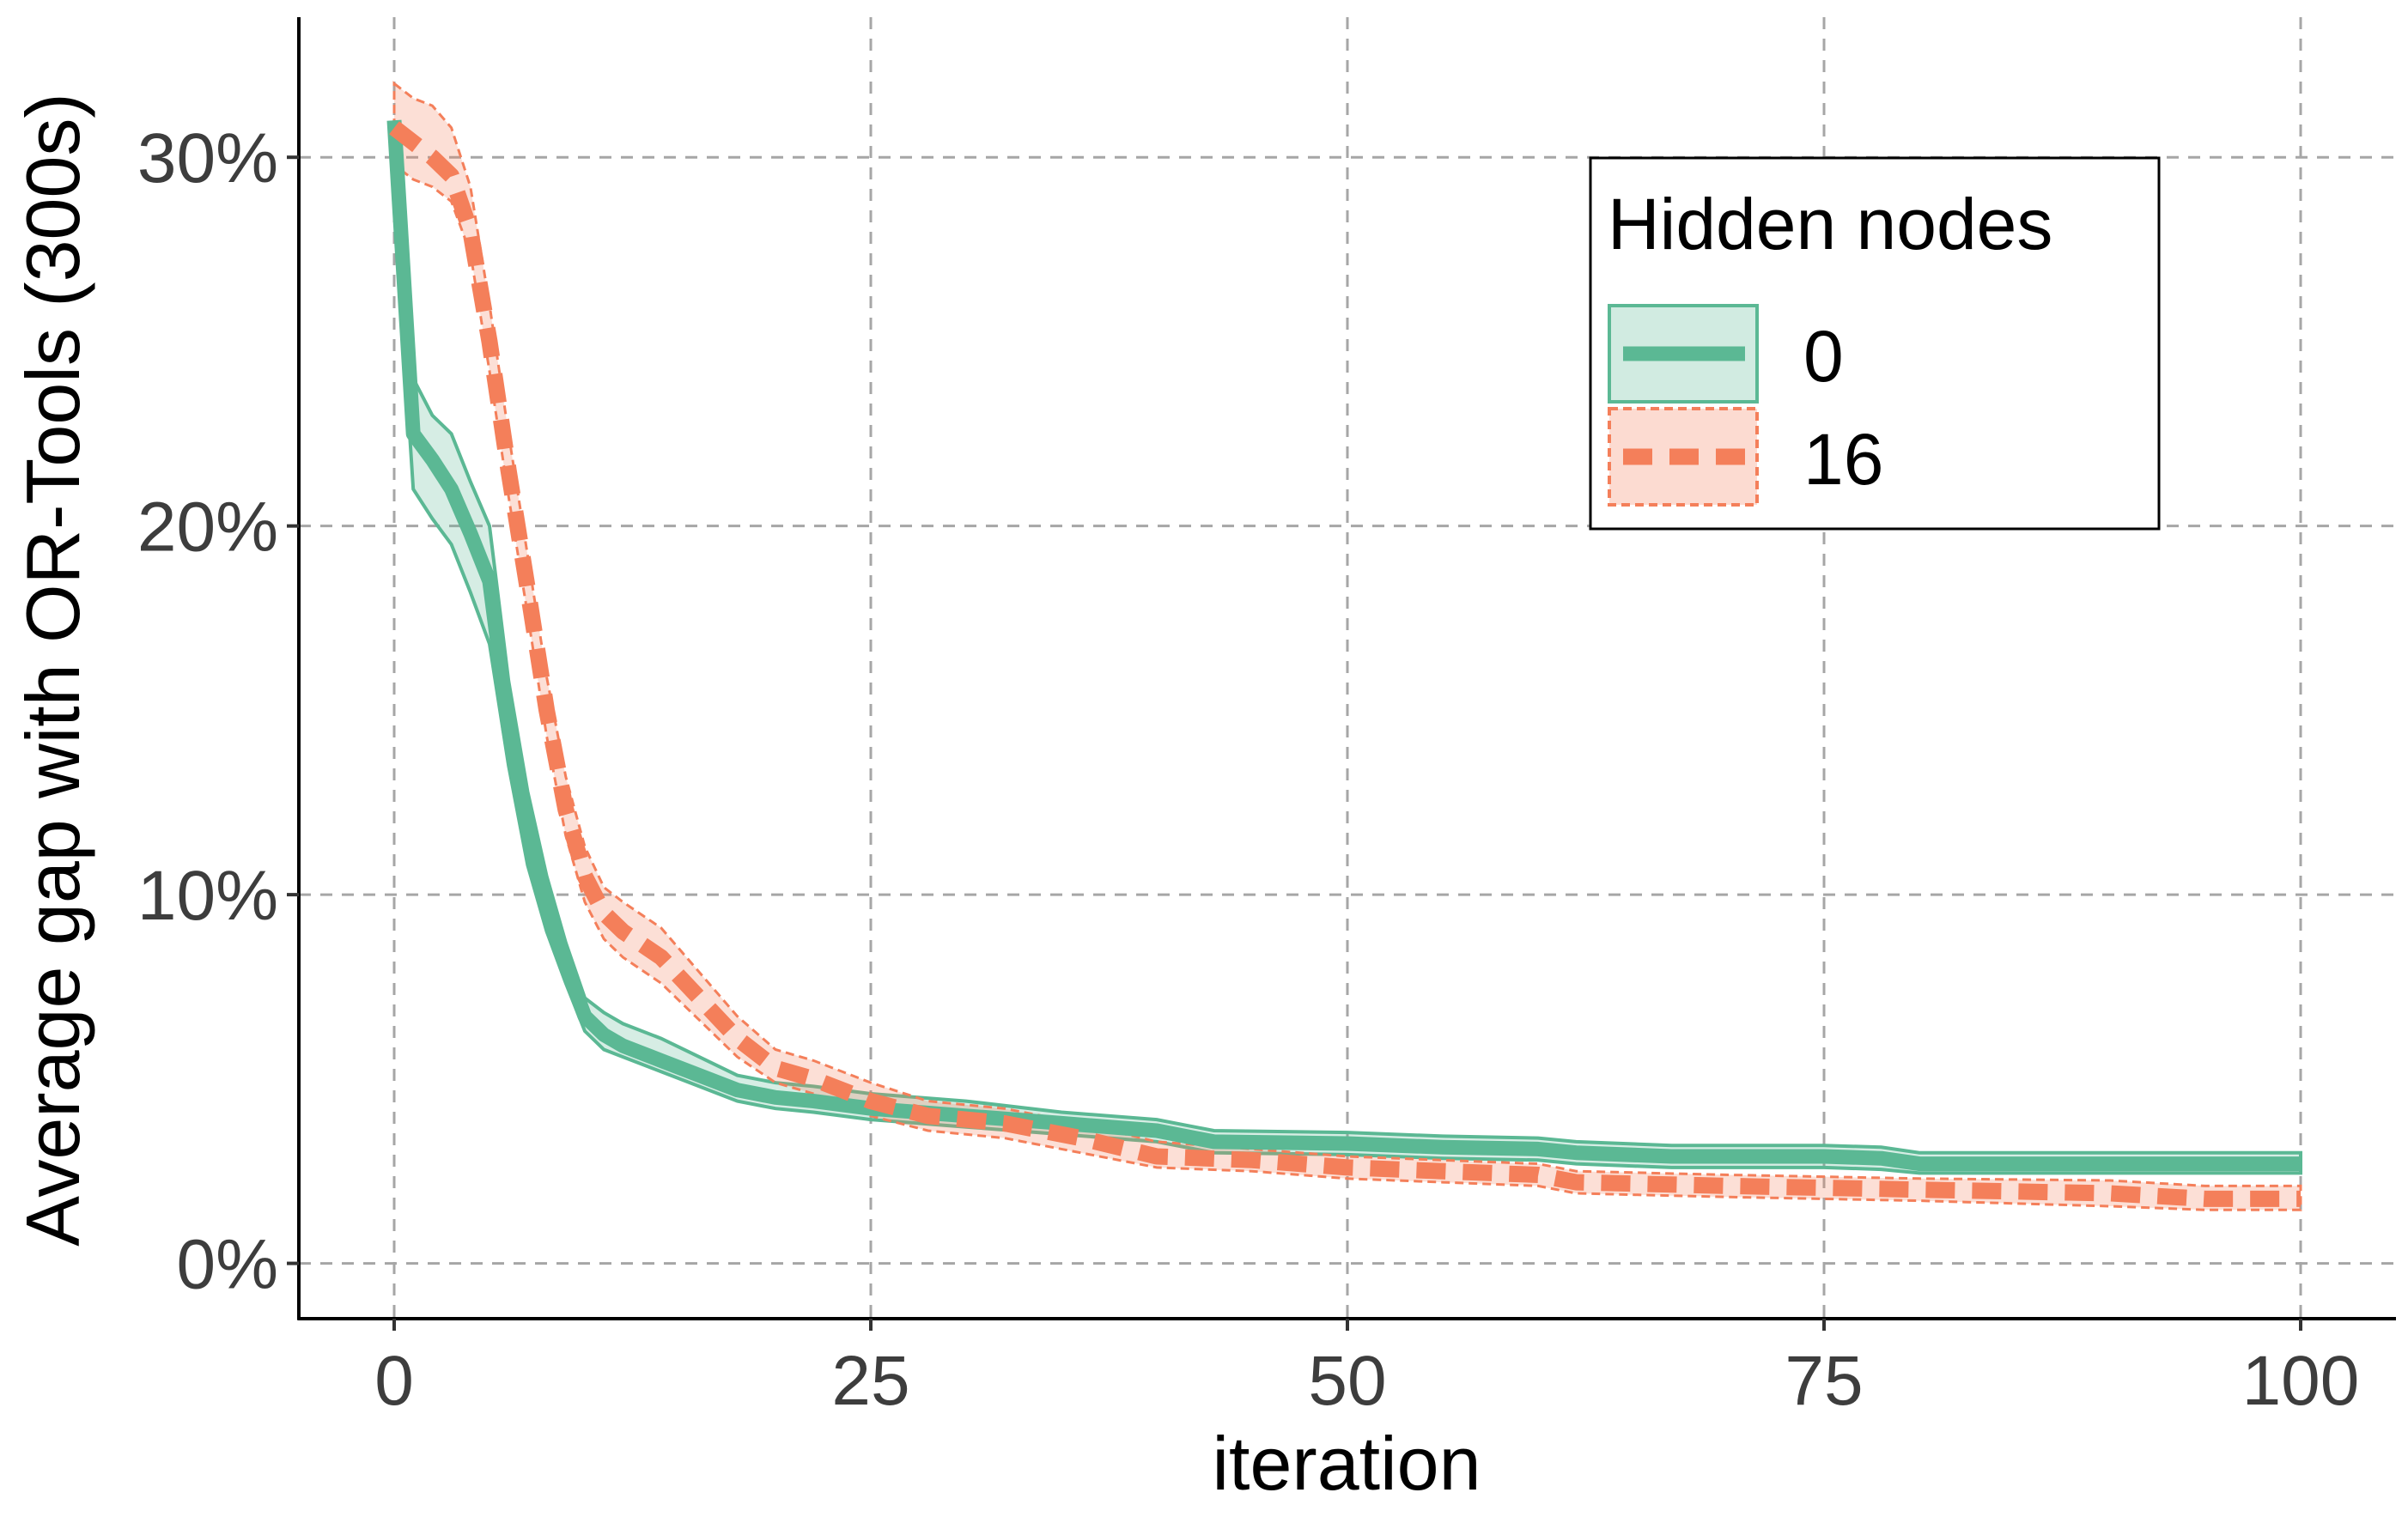 The width and height of the screenshot is (2408, 1523). Describe the element at coordinates (1683, 405) in the screenshot. I see `legend-keys` at that location.